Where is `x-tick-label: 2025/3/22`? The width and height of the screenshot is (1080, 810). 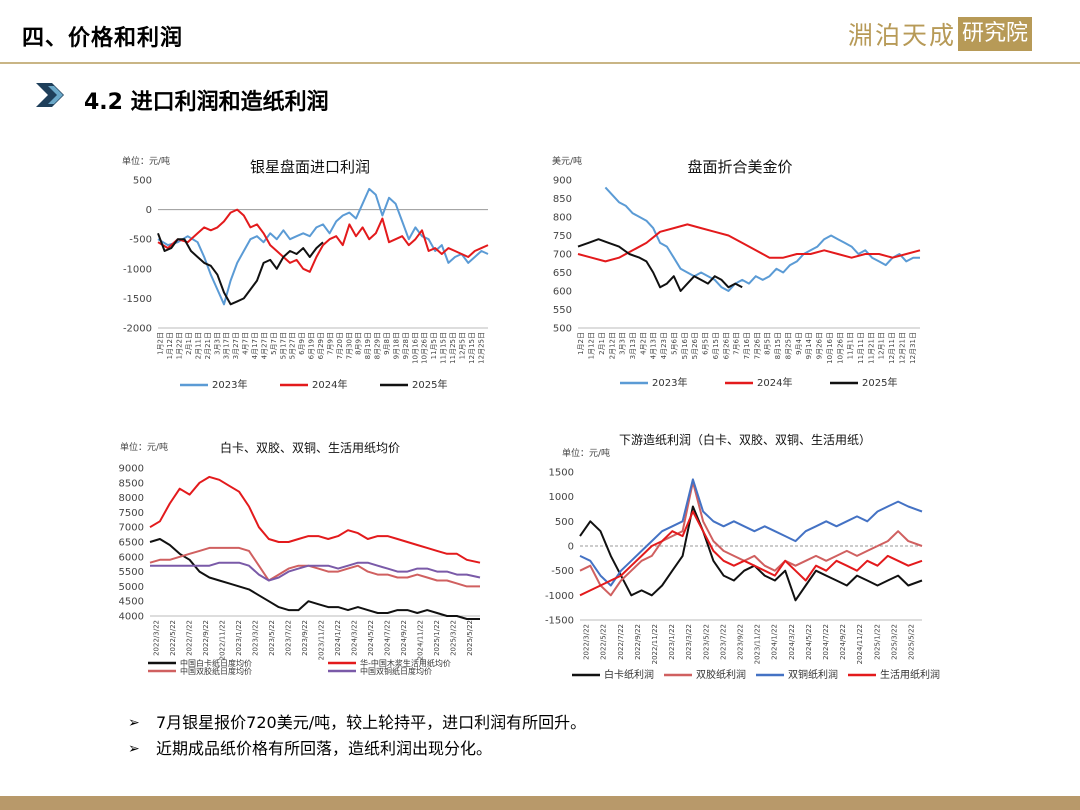
x-tick-label: 2025/3/22 is located at coordinates (453, 638).